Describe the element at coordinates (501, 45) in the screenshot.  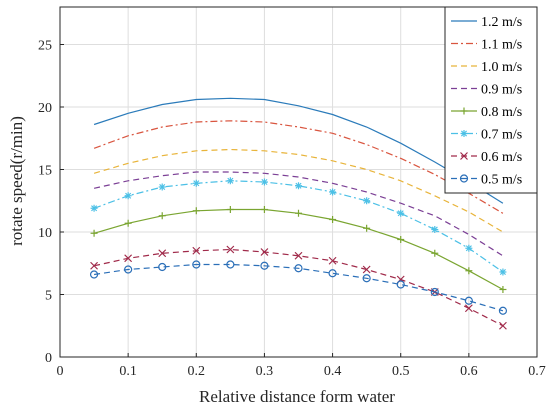
I see `legend-label: 1.1 m/s` at that location.